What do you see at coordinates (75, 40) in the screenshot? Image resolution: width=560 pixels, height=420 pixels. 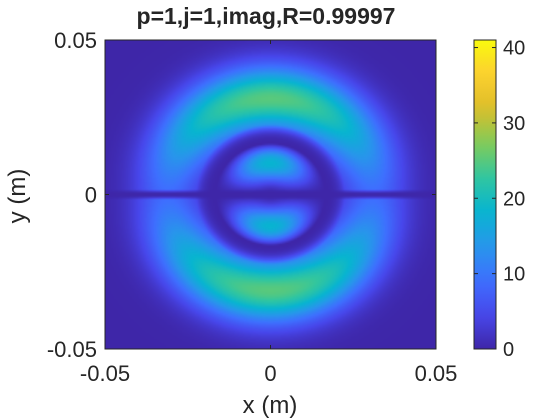 I see `y-tick-label: 0.05` at bounding box center [75, 40].